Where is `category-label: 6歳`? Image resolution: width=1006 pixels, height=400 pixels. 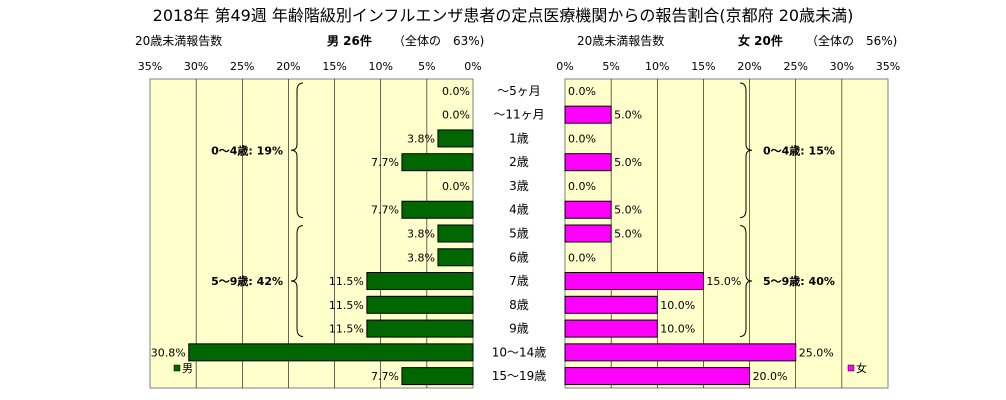
category-label: 6歳 is located at coordinates (519, 257).